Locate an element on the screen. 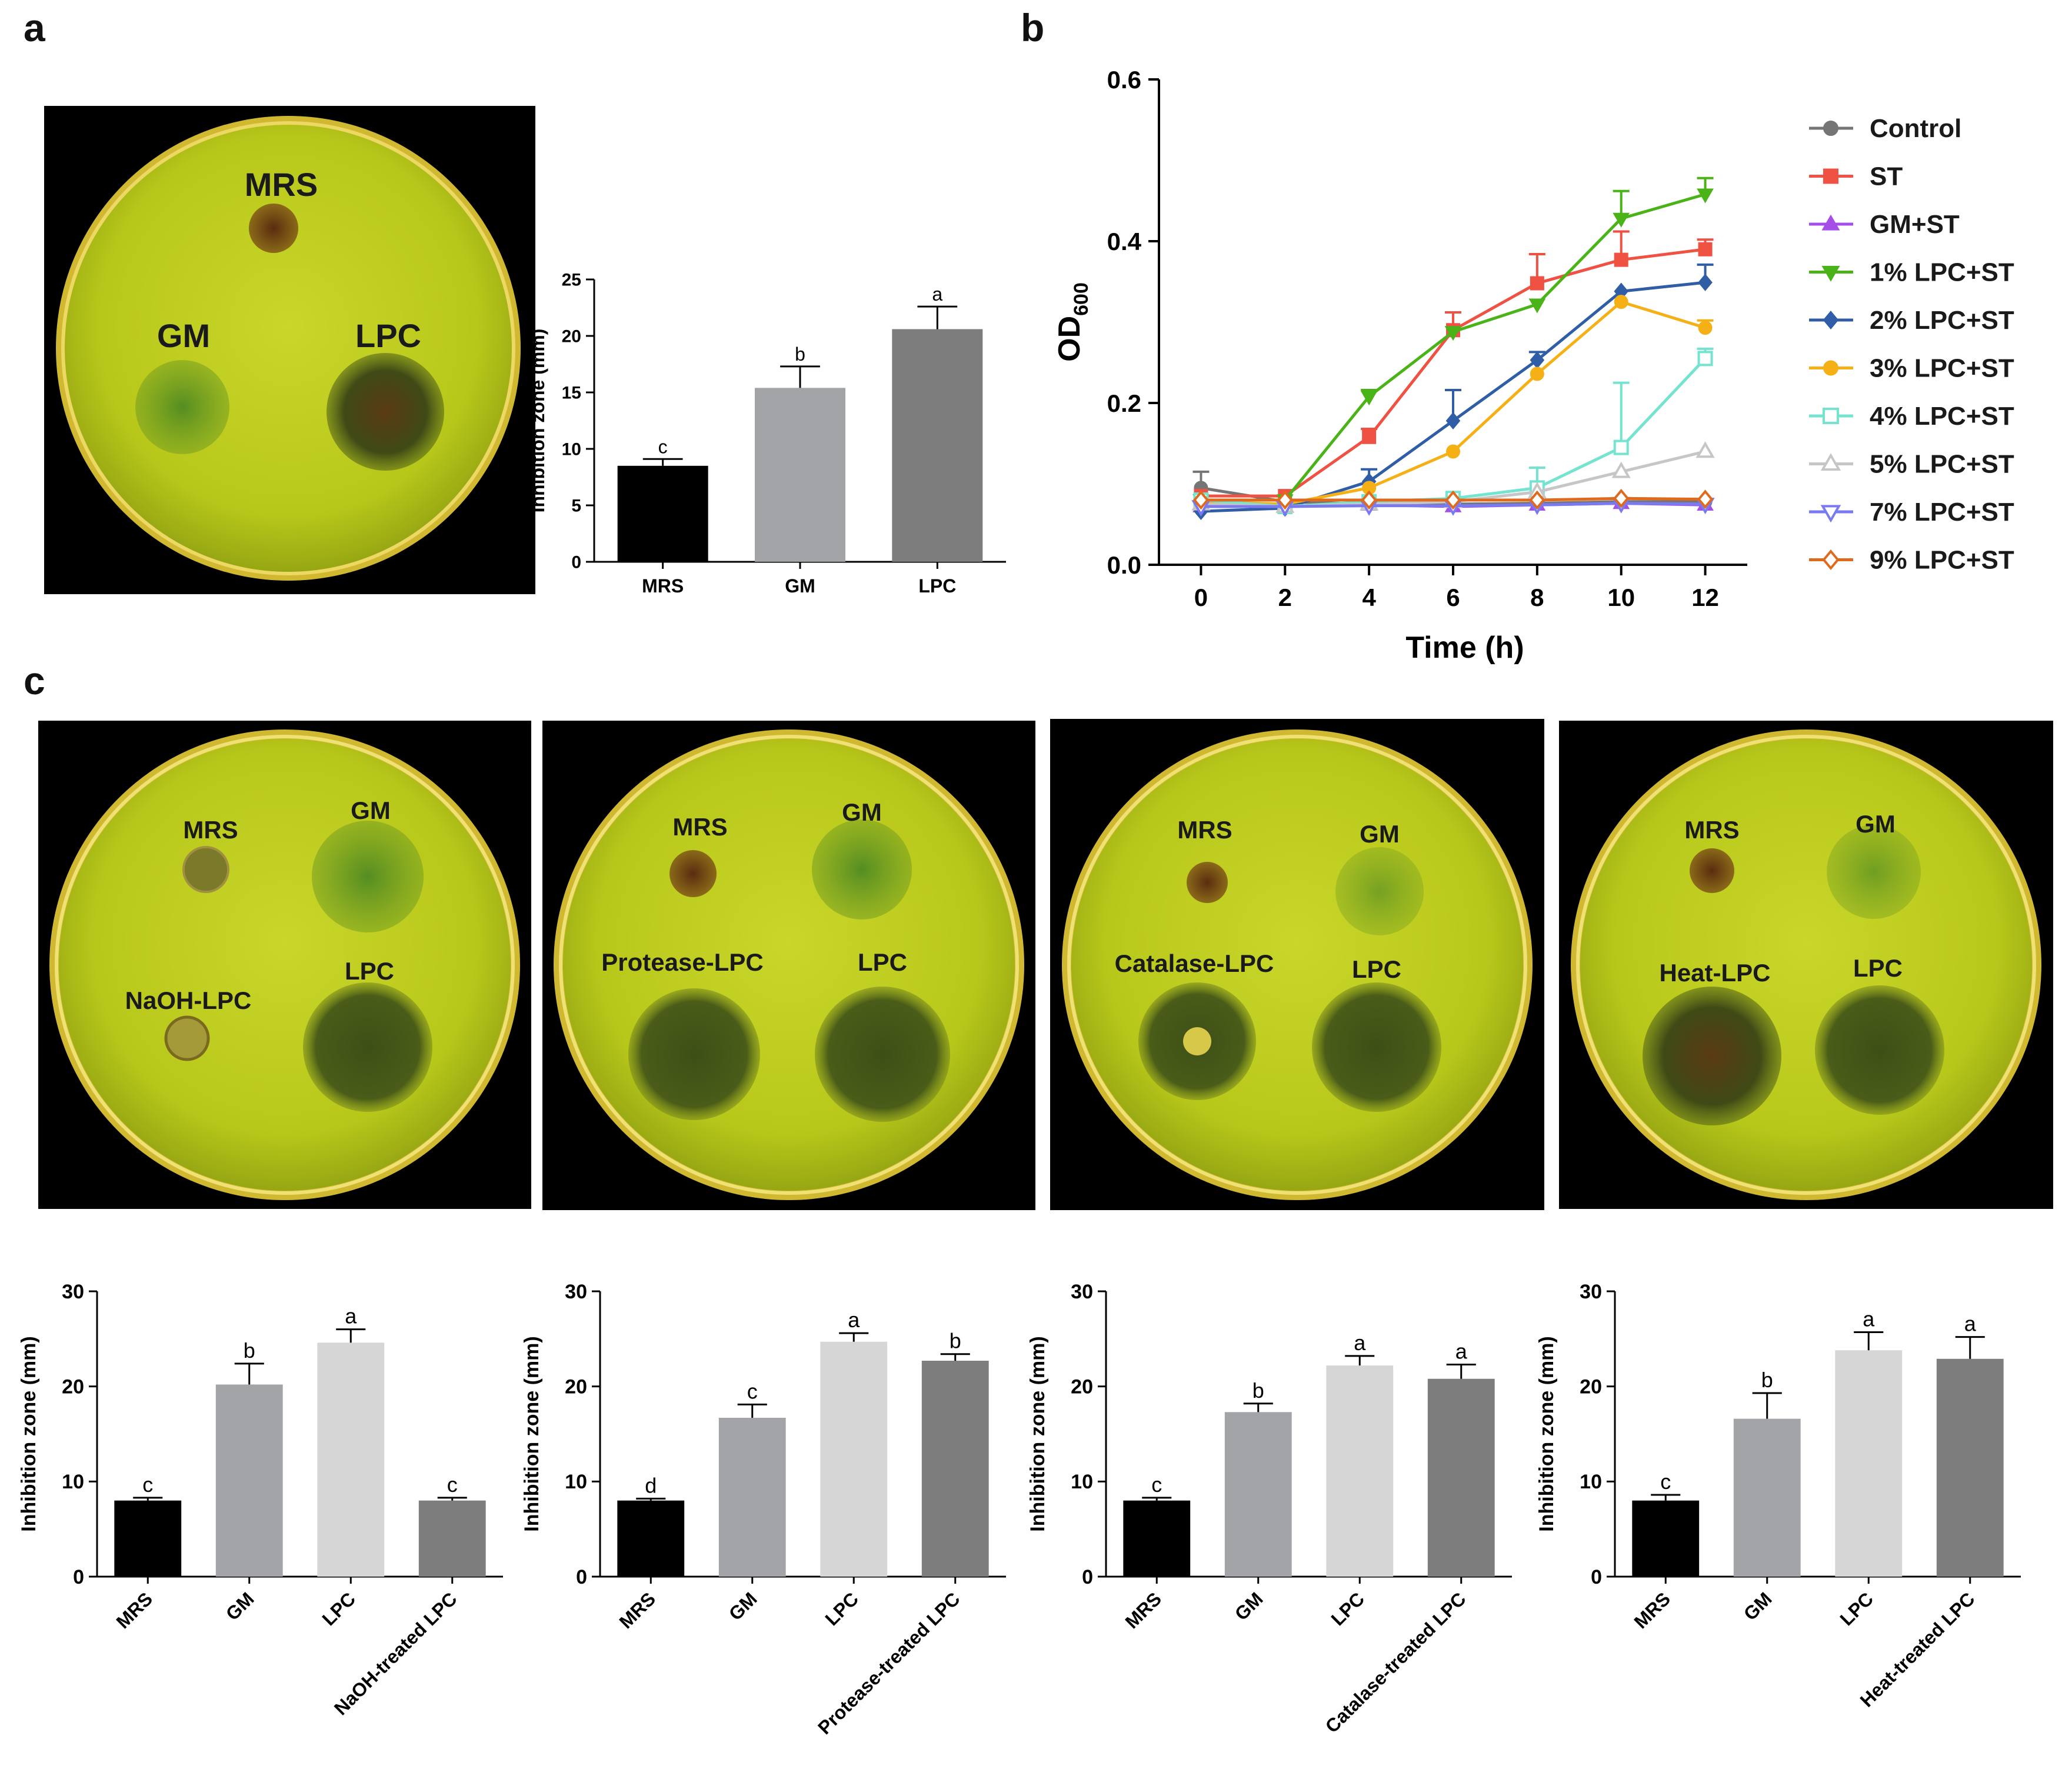  x-tick-label: 4 is located at coordinates (1369, 597).